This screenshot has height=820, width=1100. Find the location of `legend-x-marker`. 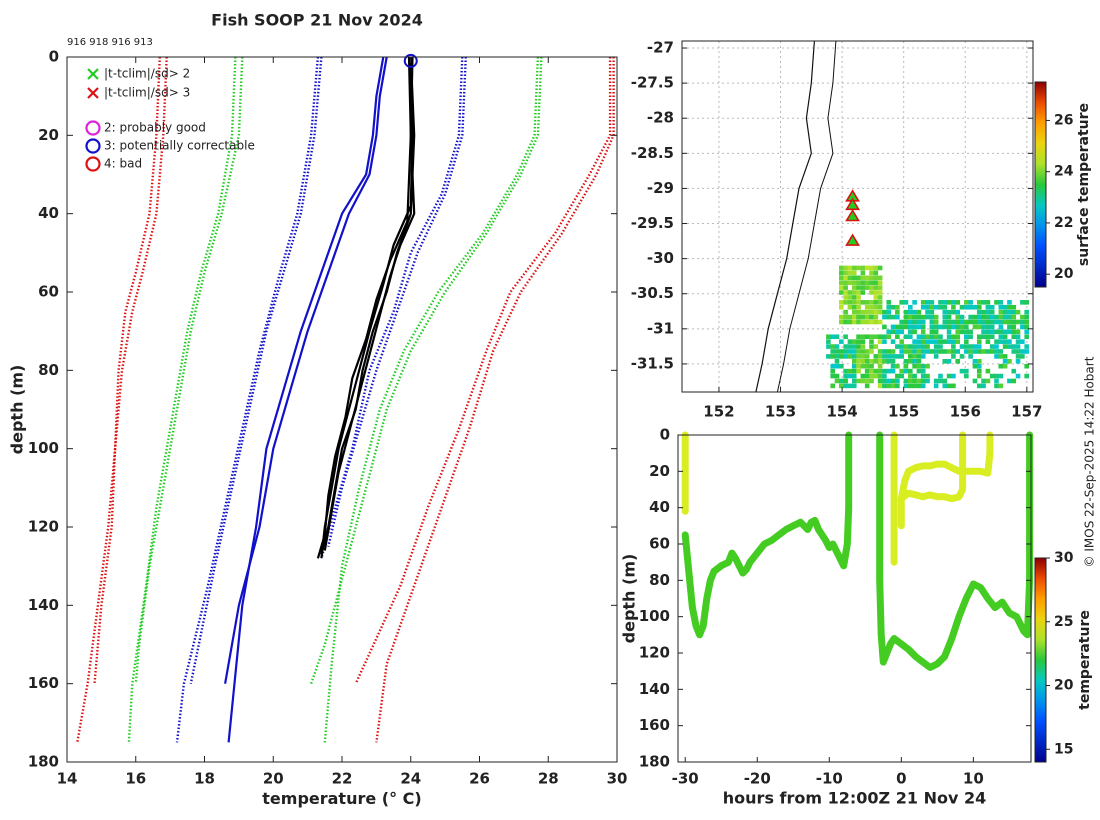

legend-x-marker is located at coordinates (93, 93).